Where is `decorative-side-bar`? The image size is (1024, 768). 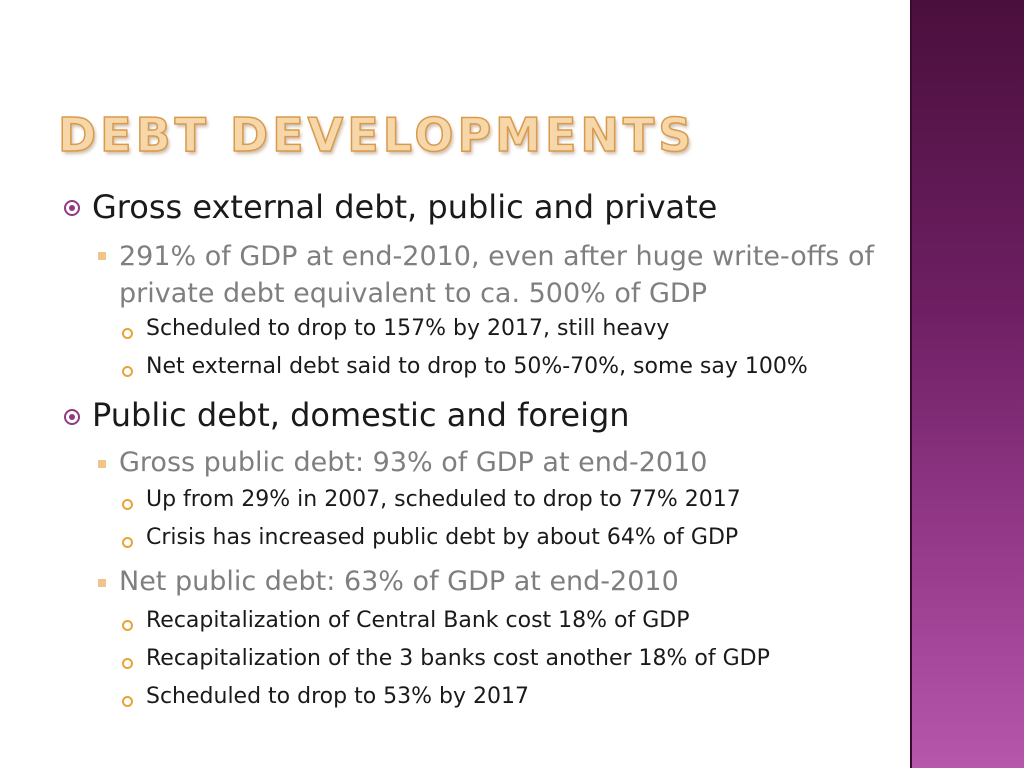
decorative-side-bar is located at coordinates (967, 384).